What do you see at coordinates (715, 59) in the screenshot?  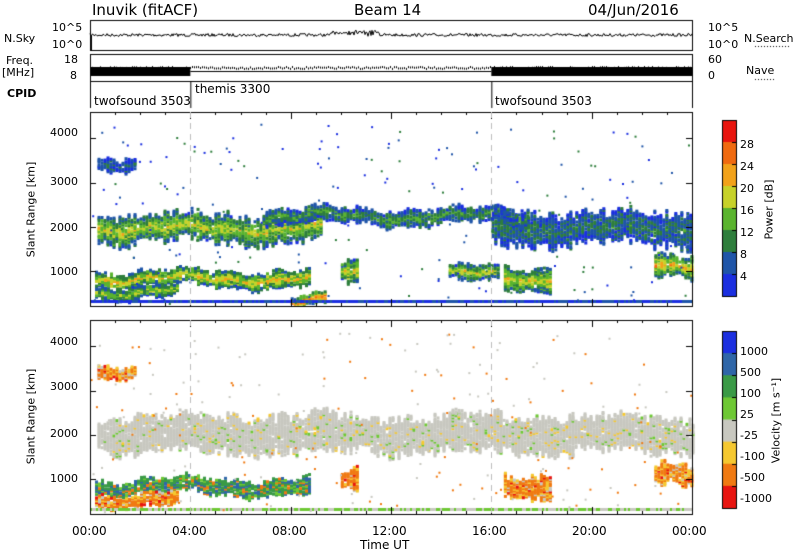 I see `nave-tick-top: 60` at bounding box center [715, 59].